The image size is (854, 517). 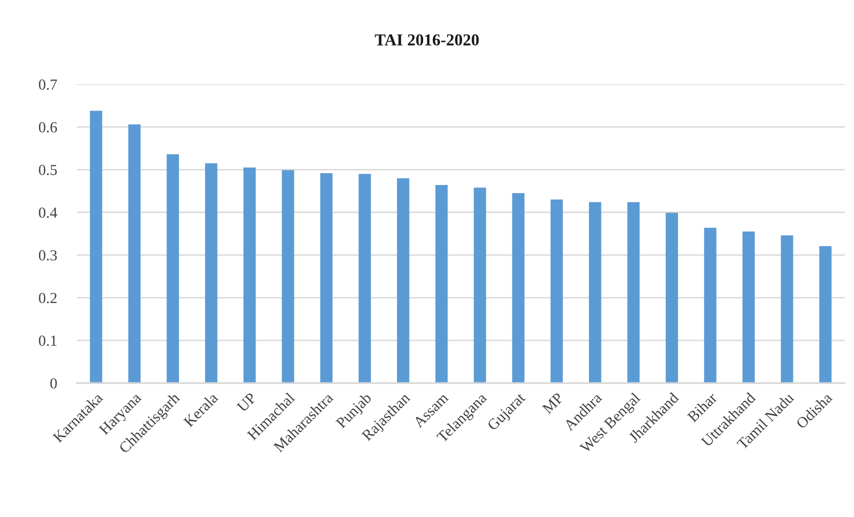 I want to click on y-tick-label: 0.4, so click(x=48, y=212).